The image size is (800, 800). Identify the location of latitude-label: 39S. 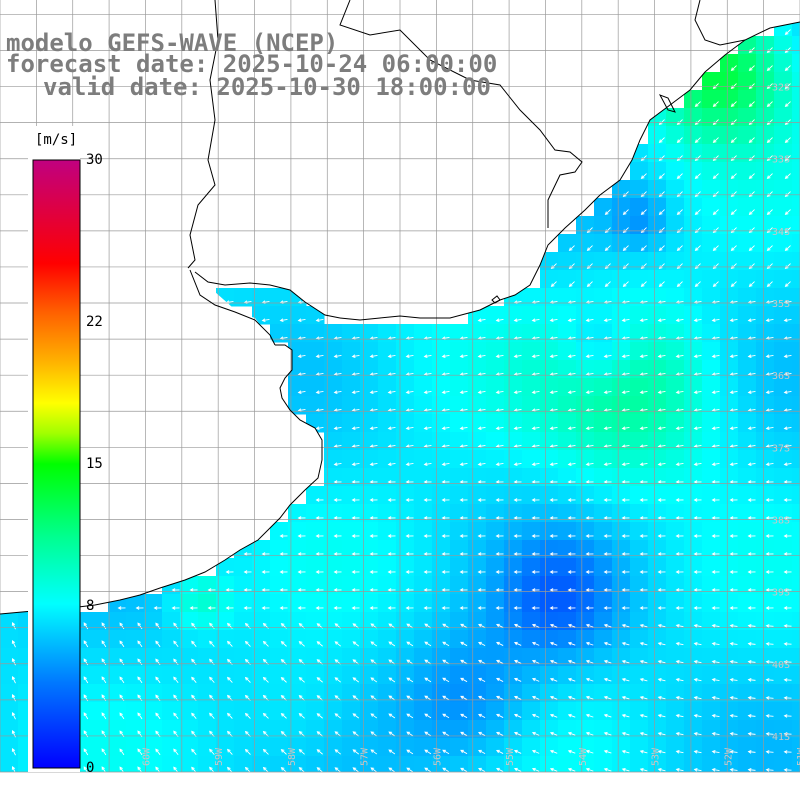
(781, 593).